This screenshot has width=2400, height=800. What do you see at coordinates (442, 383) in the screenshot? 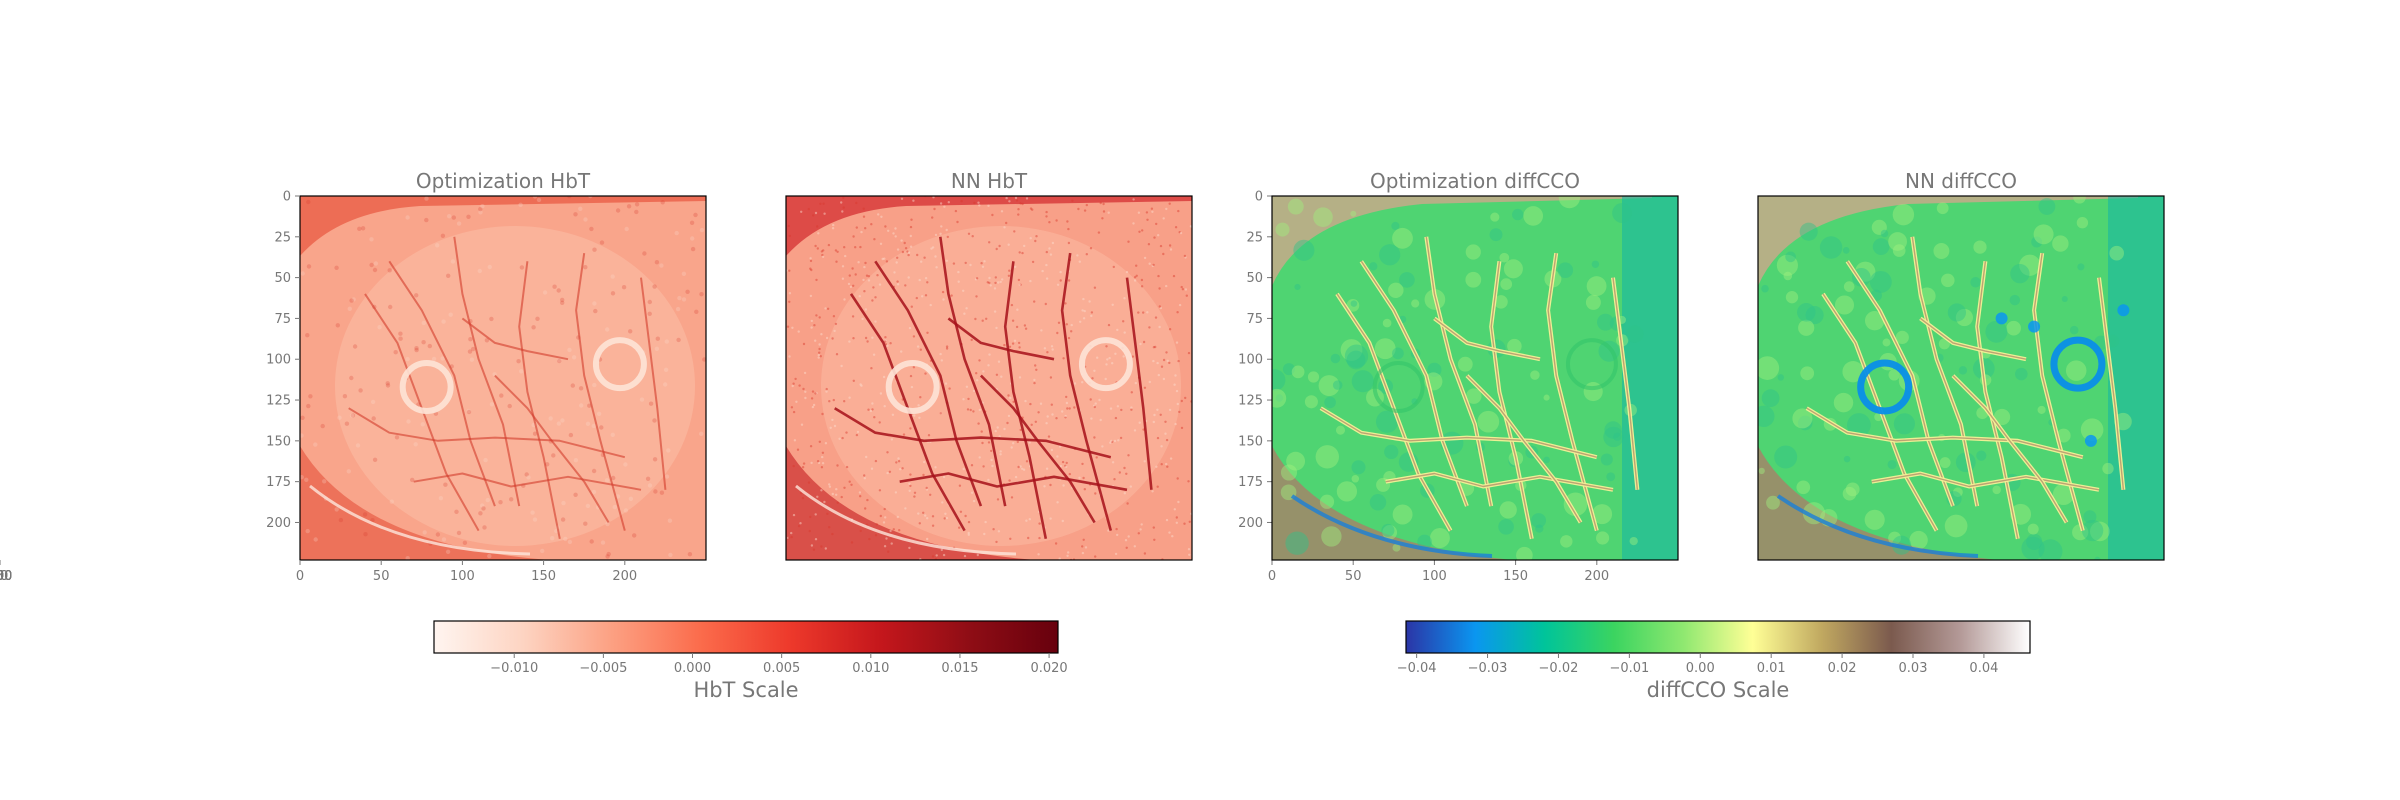
I see `vessel` at bounding box center [442, 383].